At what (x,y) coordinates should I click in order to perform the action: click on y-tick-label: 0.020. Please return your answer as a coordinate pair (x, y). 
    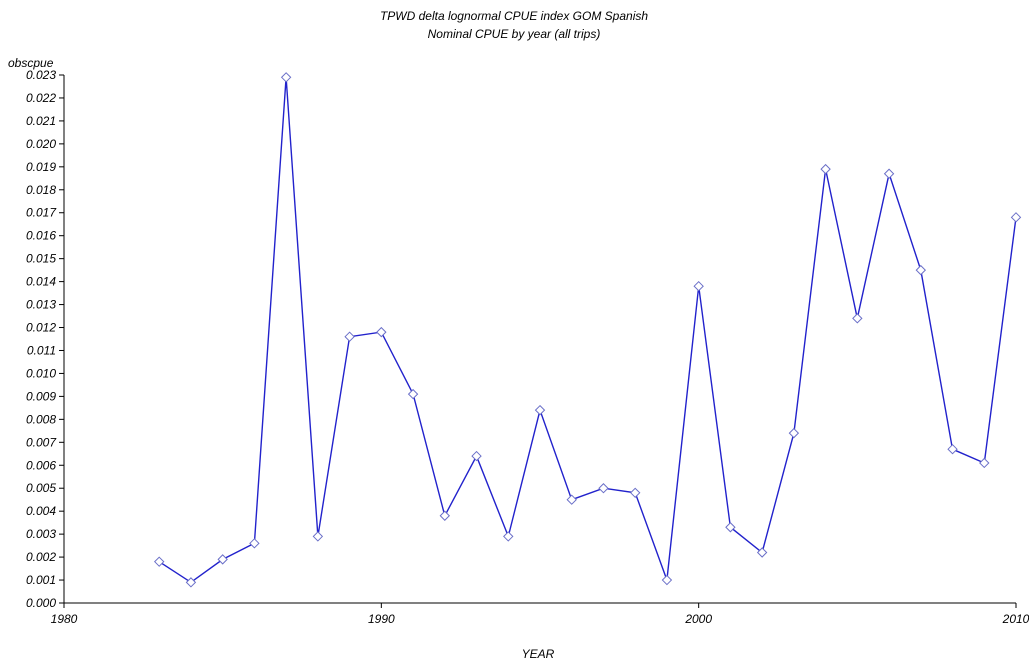
    Looking at the image, I should click on (41, 144).